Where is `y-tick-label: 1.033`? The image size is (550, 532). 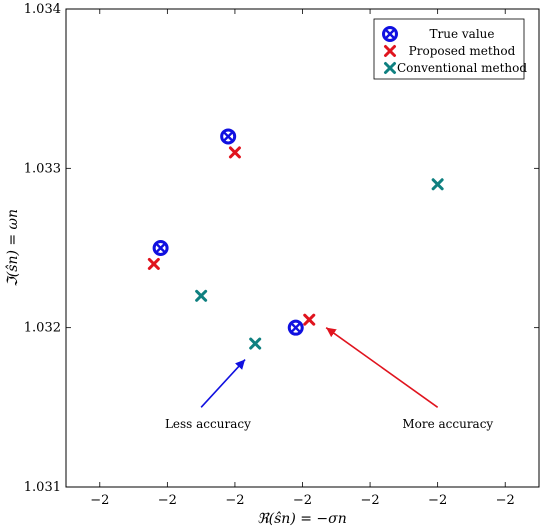 y-tick-label: 1.033 is located at coordinates (42, 168).